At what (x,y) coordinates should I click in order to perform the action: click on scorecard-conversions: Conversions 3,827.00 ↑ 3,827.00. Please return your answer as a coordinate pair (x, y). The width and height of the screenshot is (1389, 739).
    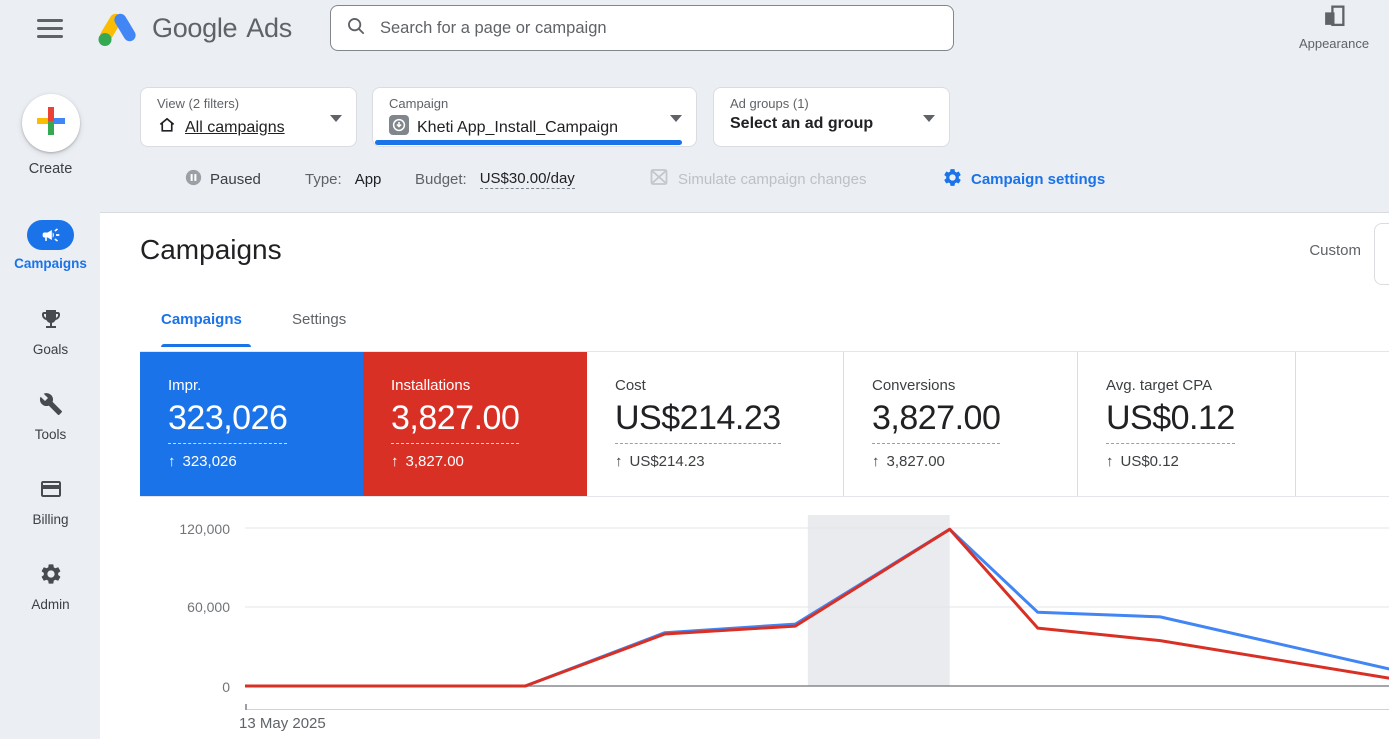
    Looking at the image, I should click on (960, 424).